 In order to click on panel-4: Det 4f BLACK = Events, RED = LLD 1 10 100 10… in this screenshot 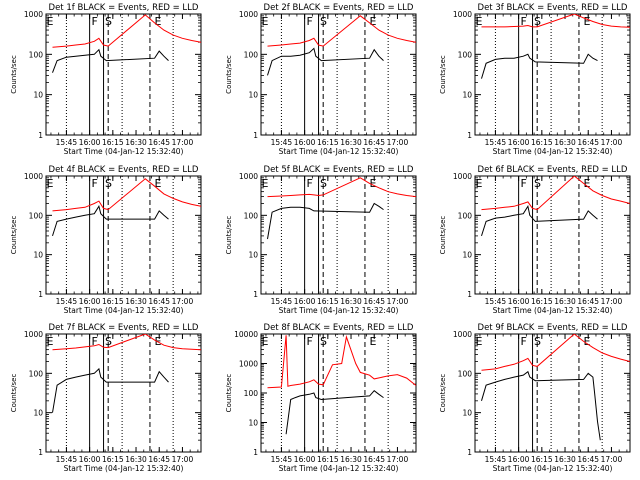, I will do `click(106, 240)`.